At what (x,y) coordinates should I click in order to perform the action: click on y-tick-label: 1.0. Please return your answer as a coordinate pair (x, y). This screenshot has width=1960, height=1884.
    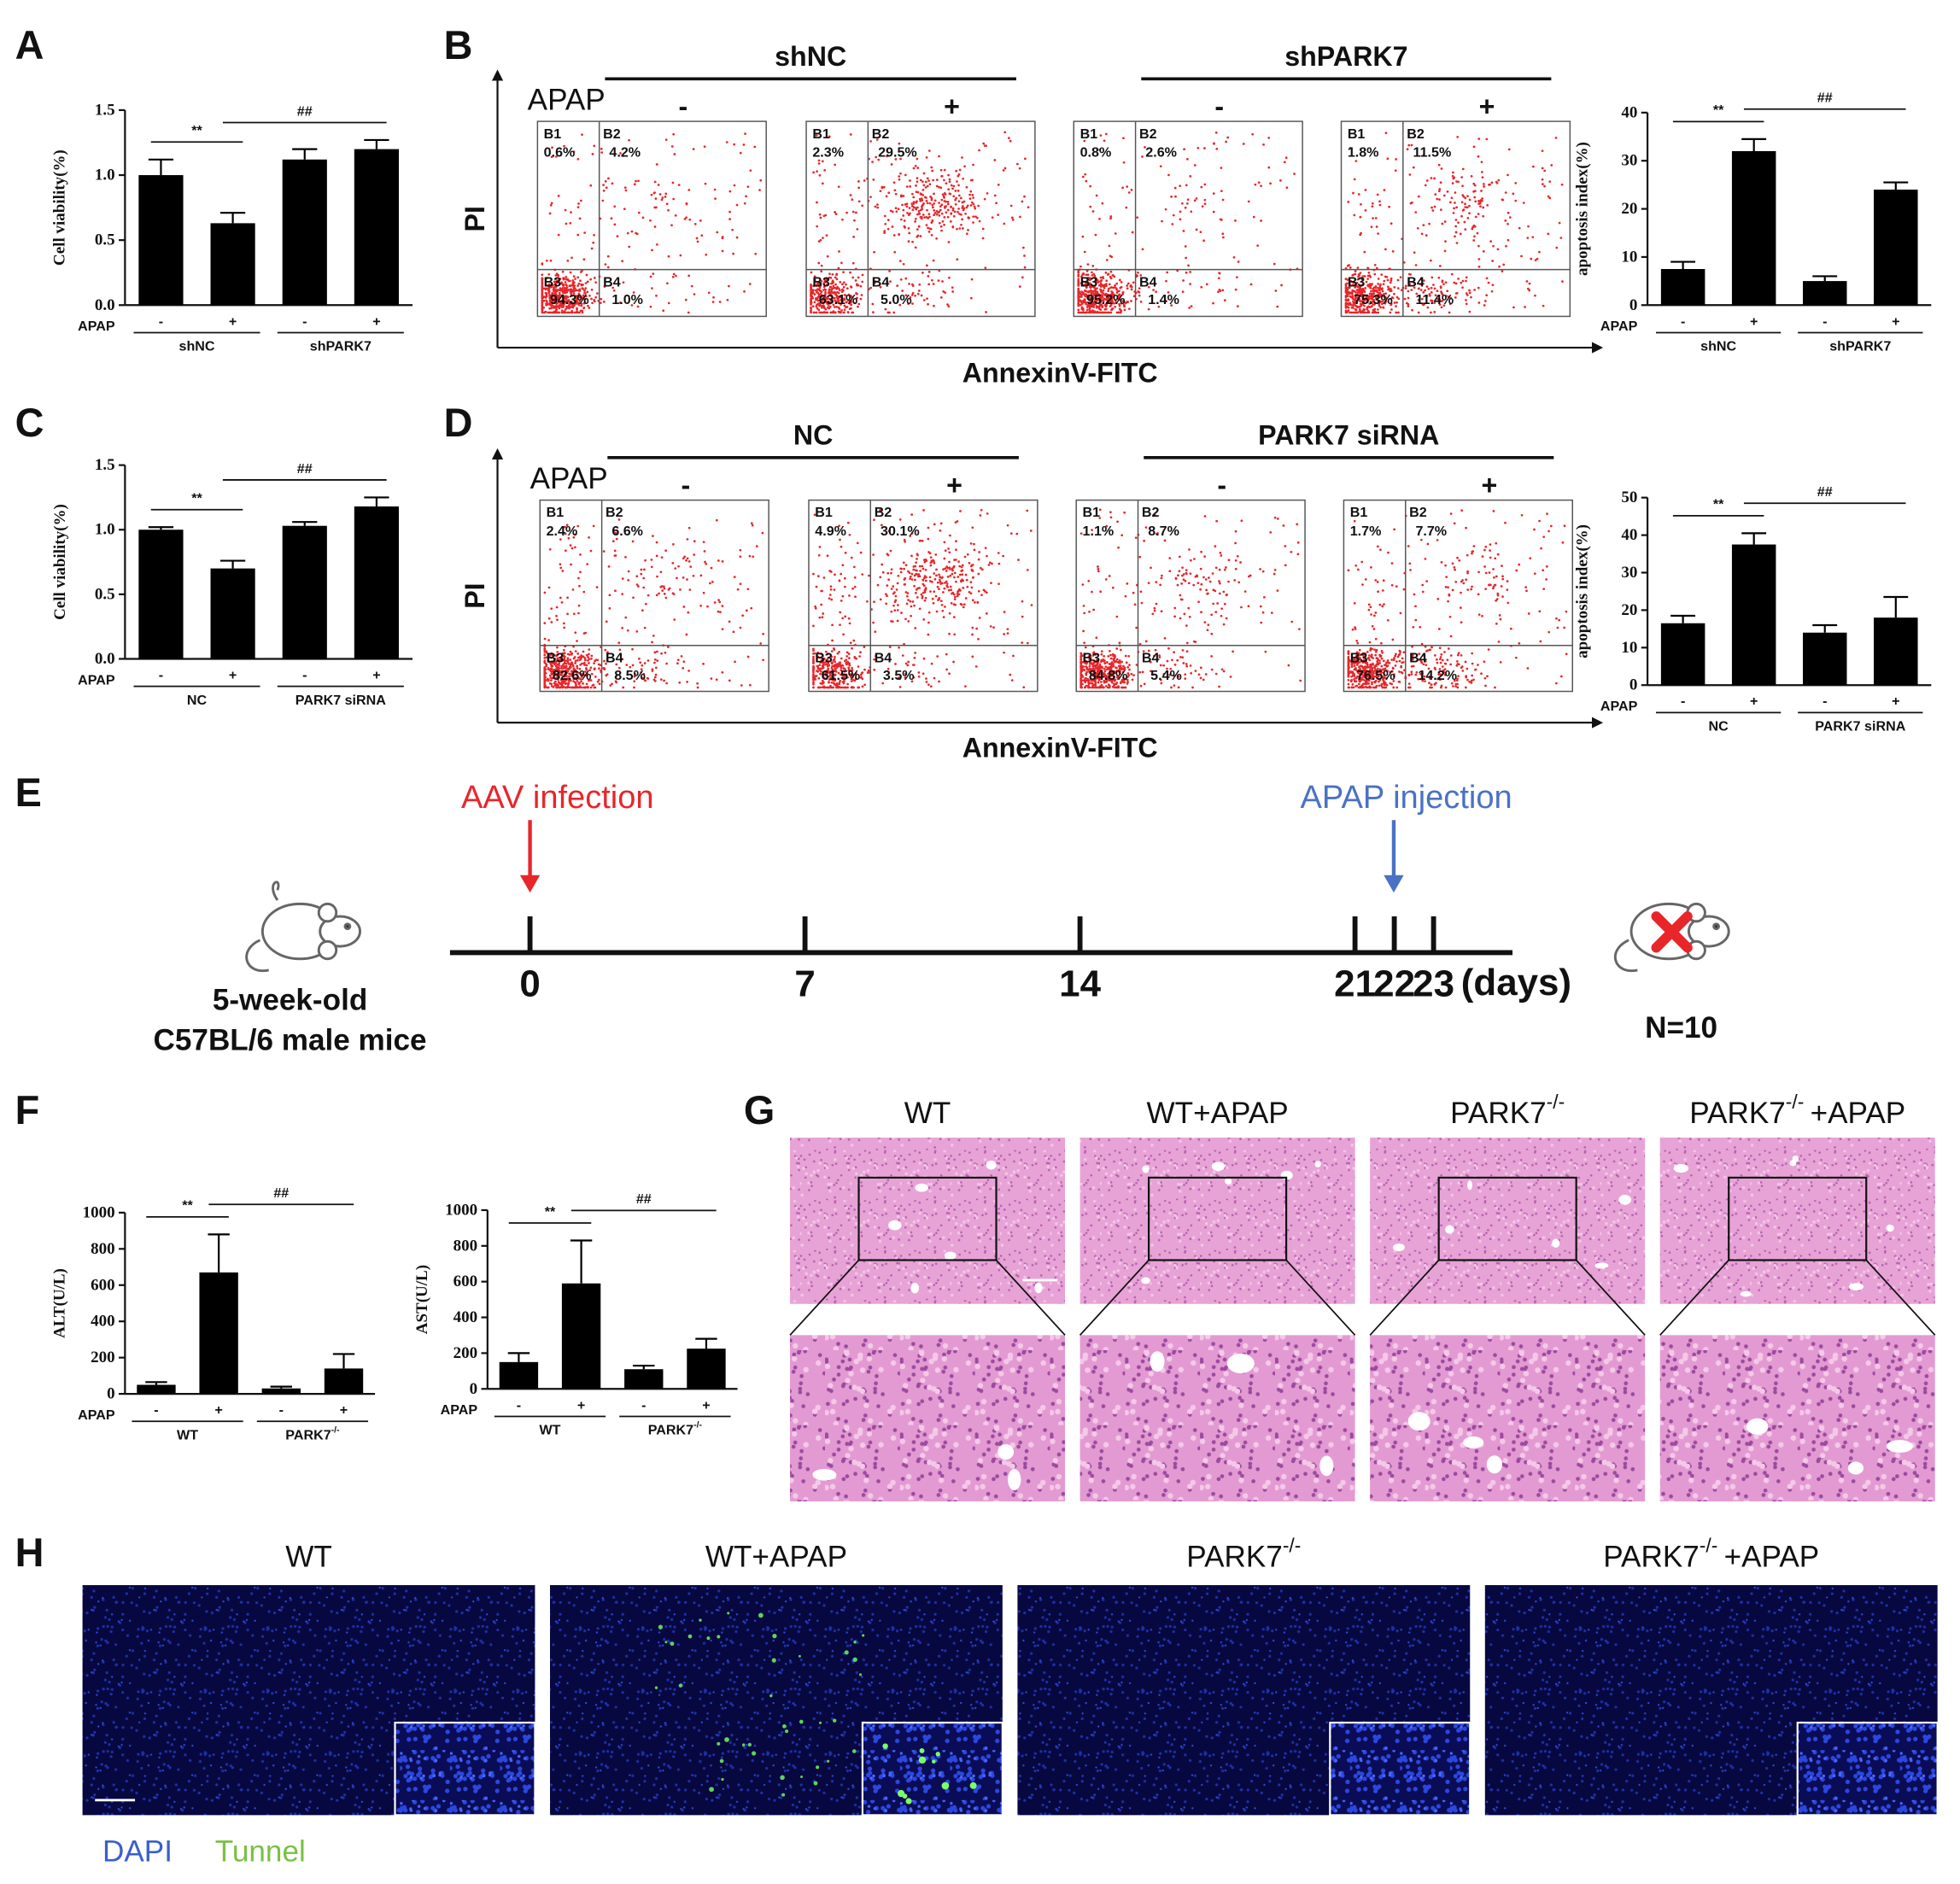
    Looking at the image, I should click on (105, 530).